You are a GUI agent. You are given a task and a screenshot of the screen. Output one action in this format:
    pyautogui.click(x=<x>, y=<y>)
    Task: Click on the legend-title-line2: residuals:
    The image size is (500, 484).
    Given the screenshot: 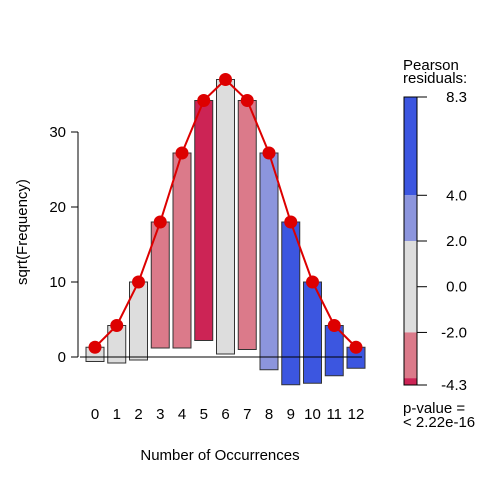 What is the action you would take?
    pyautogui.click(x=435, y=78)
    